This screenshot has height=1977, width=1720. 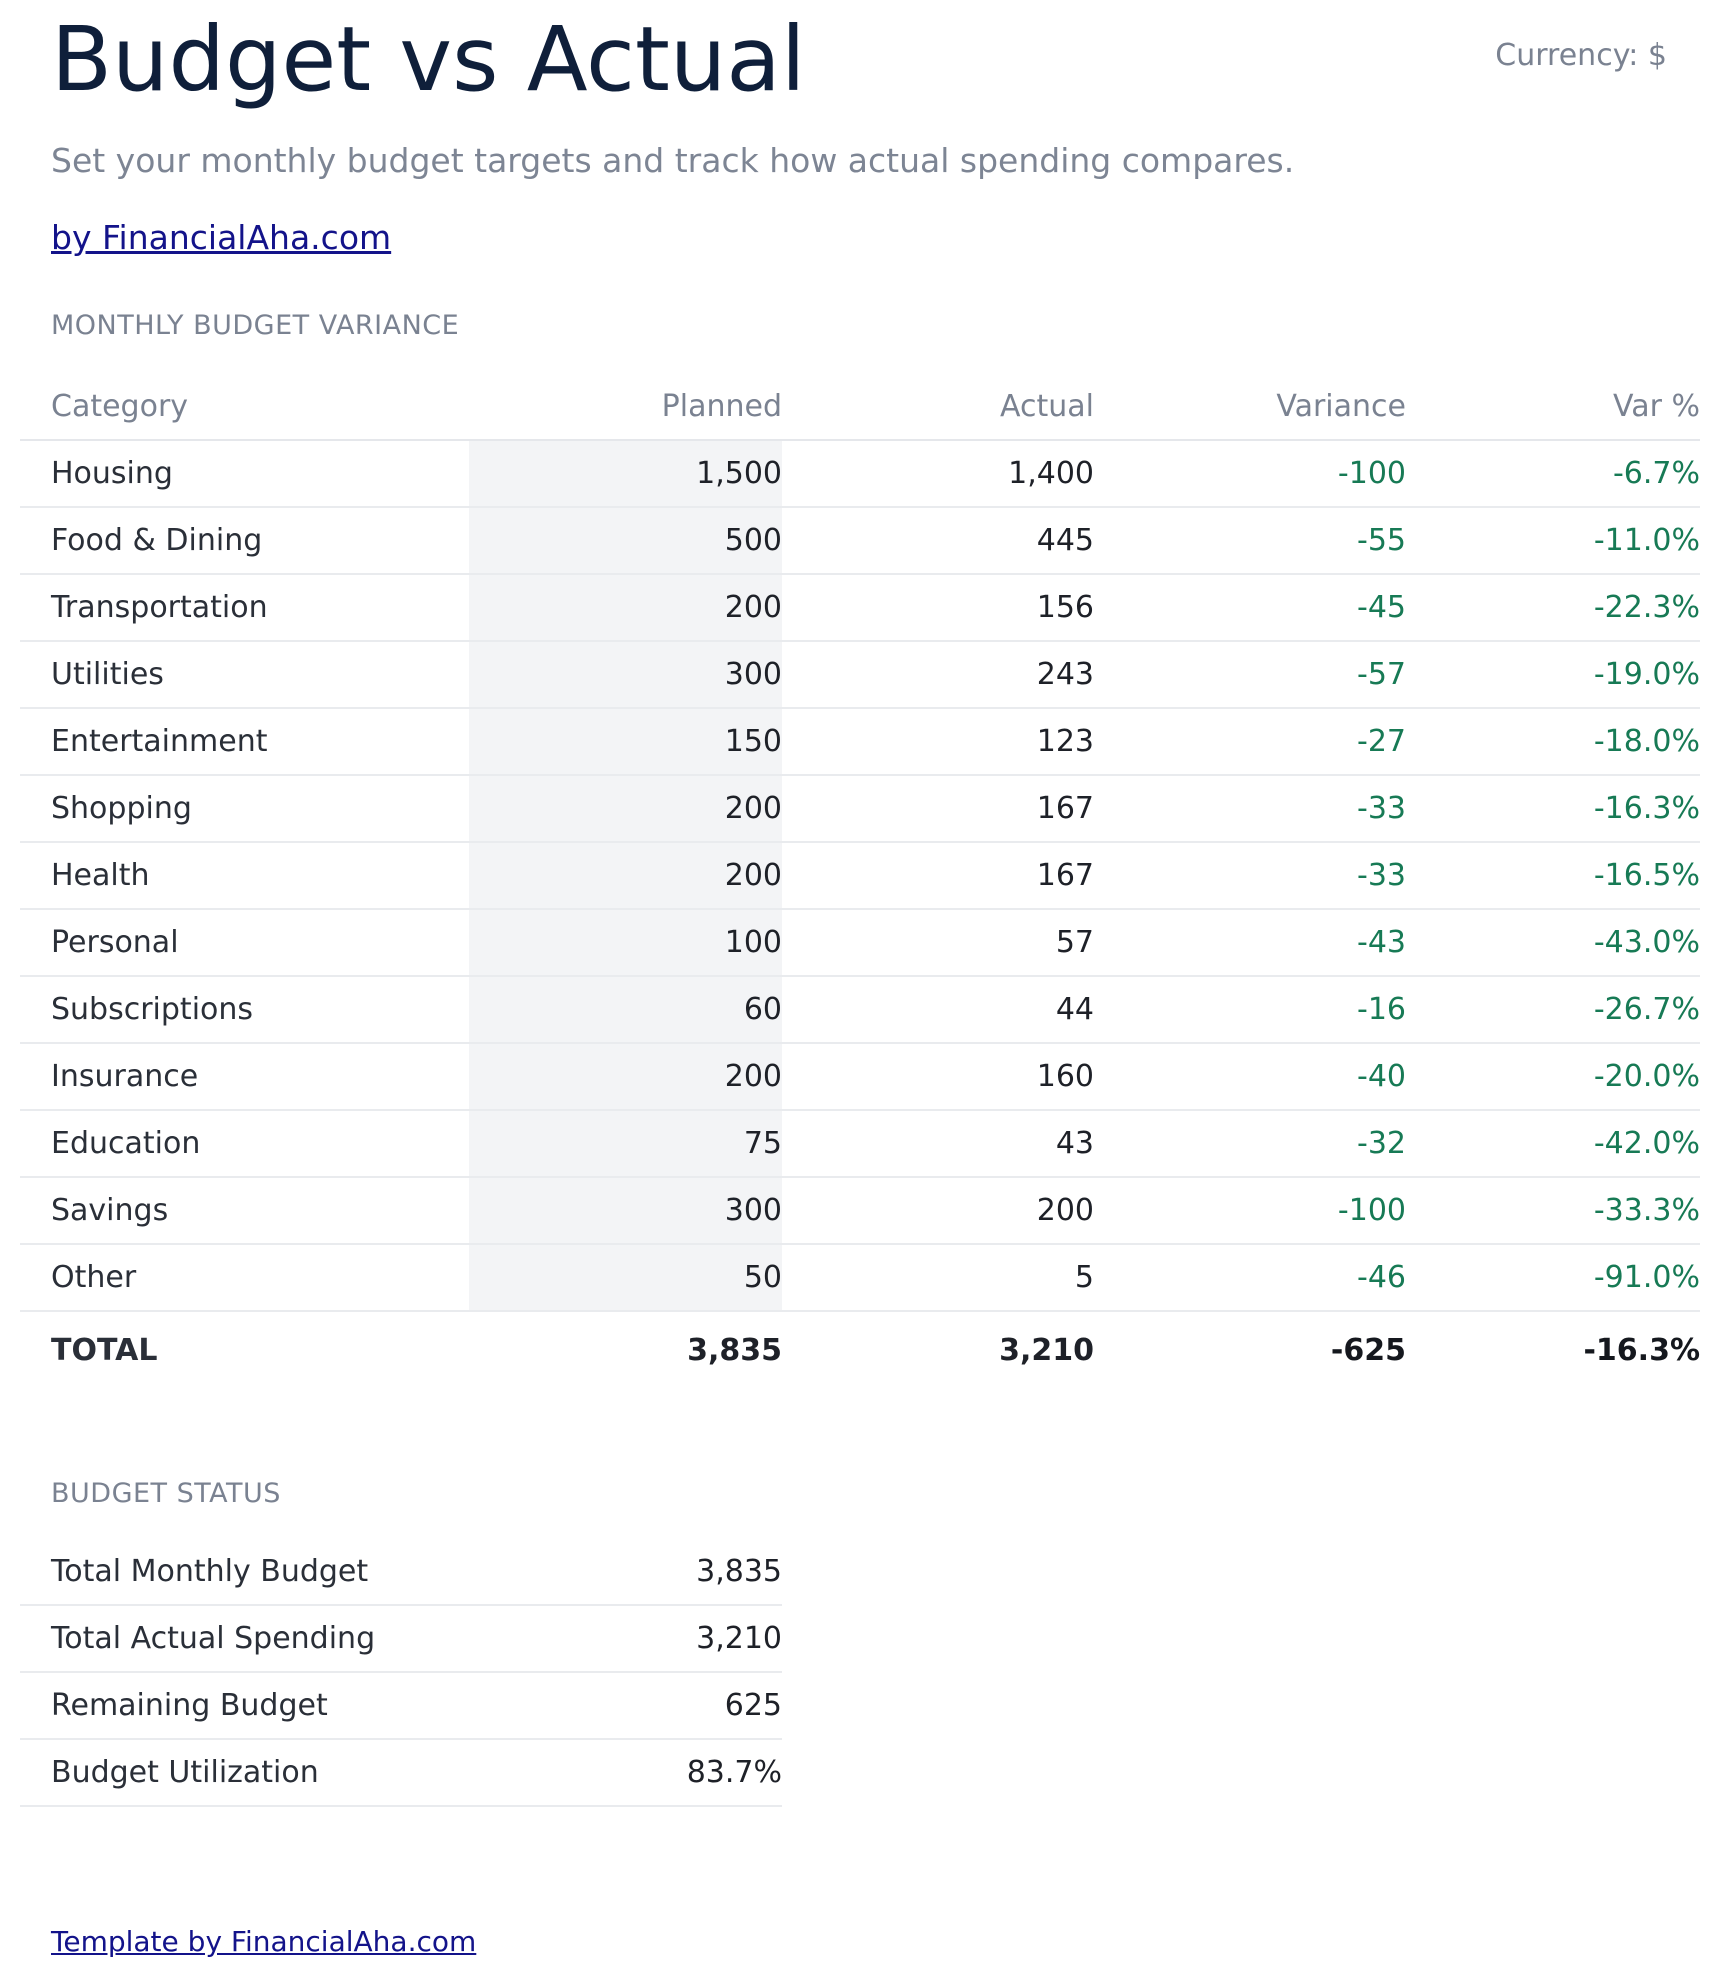 What do you see at coordinates (255, 325) in the screenshot?
I see `variance-section-label: MONTHLY BUDGET VARIANCE` at bounding box center [255, 325].